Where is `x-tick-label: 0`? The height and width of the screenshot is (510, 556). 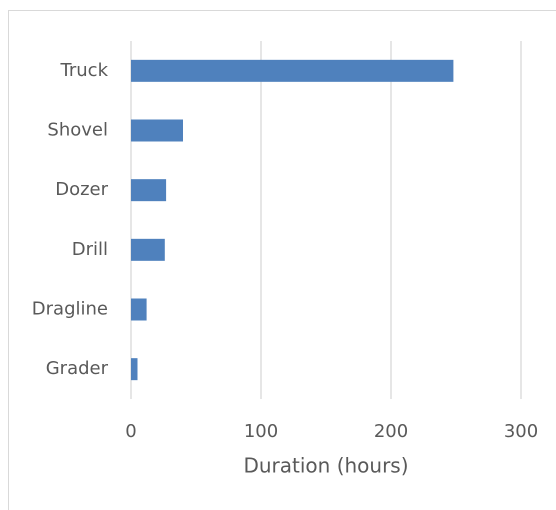
x-tick-label: 0 is located at coordinates (130, 431).